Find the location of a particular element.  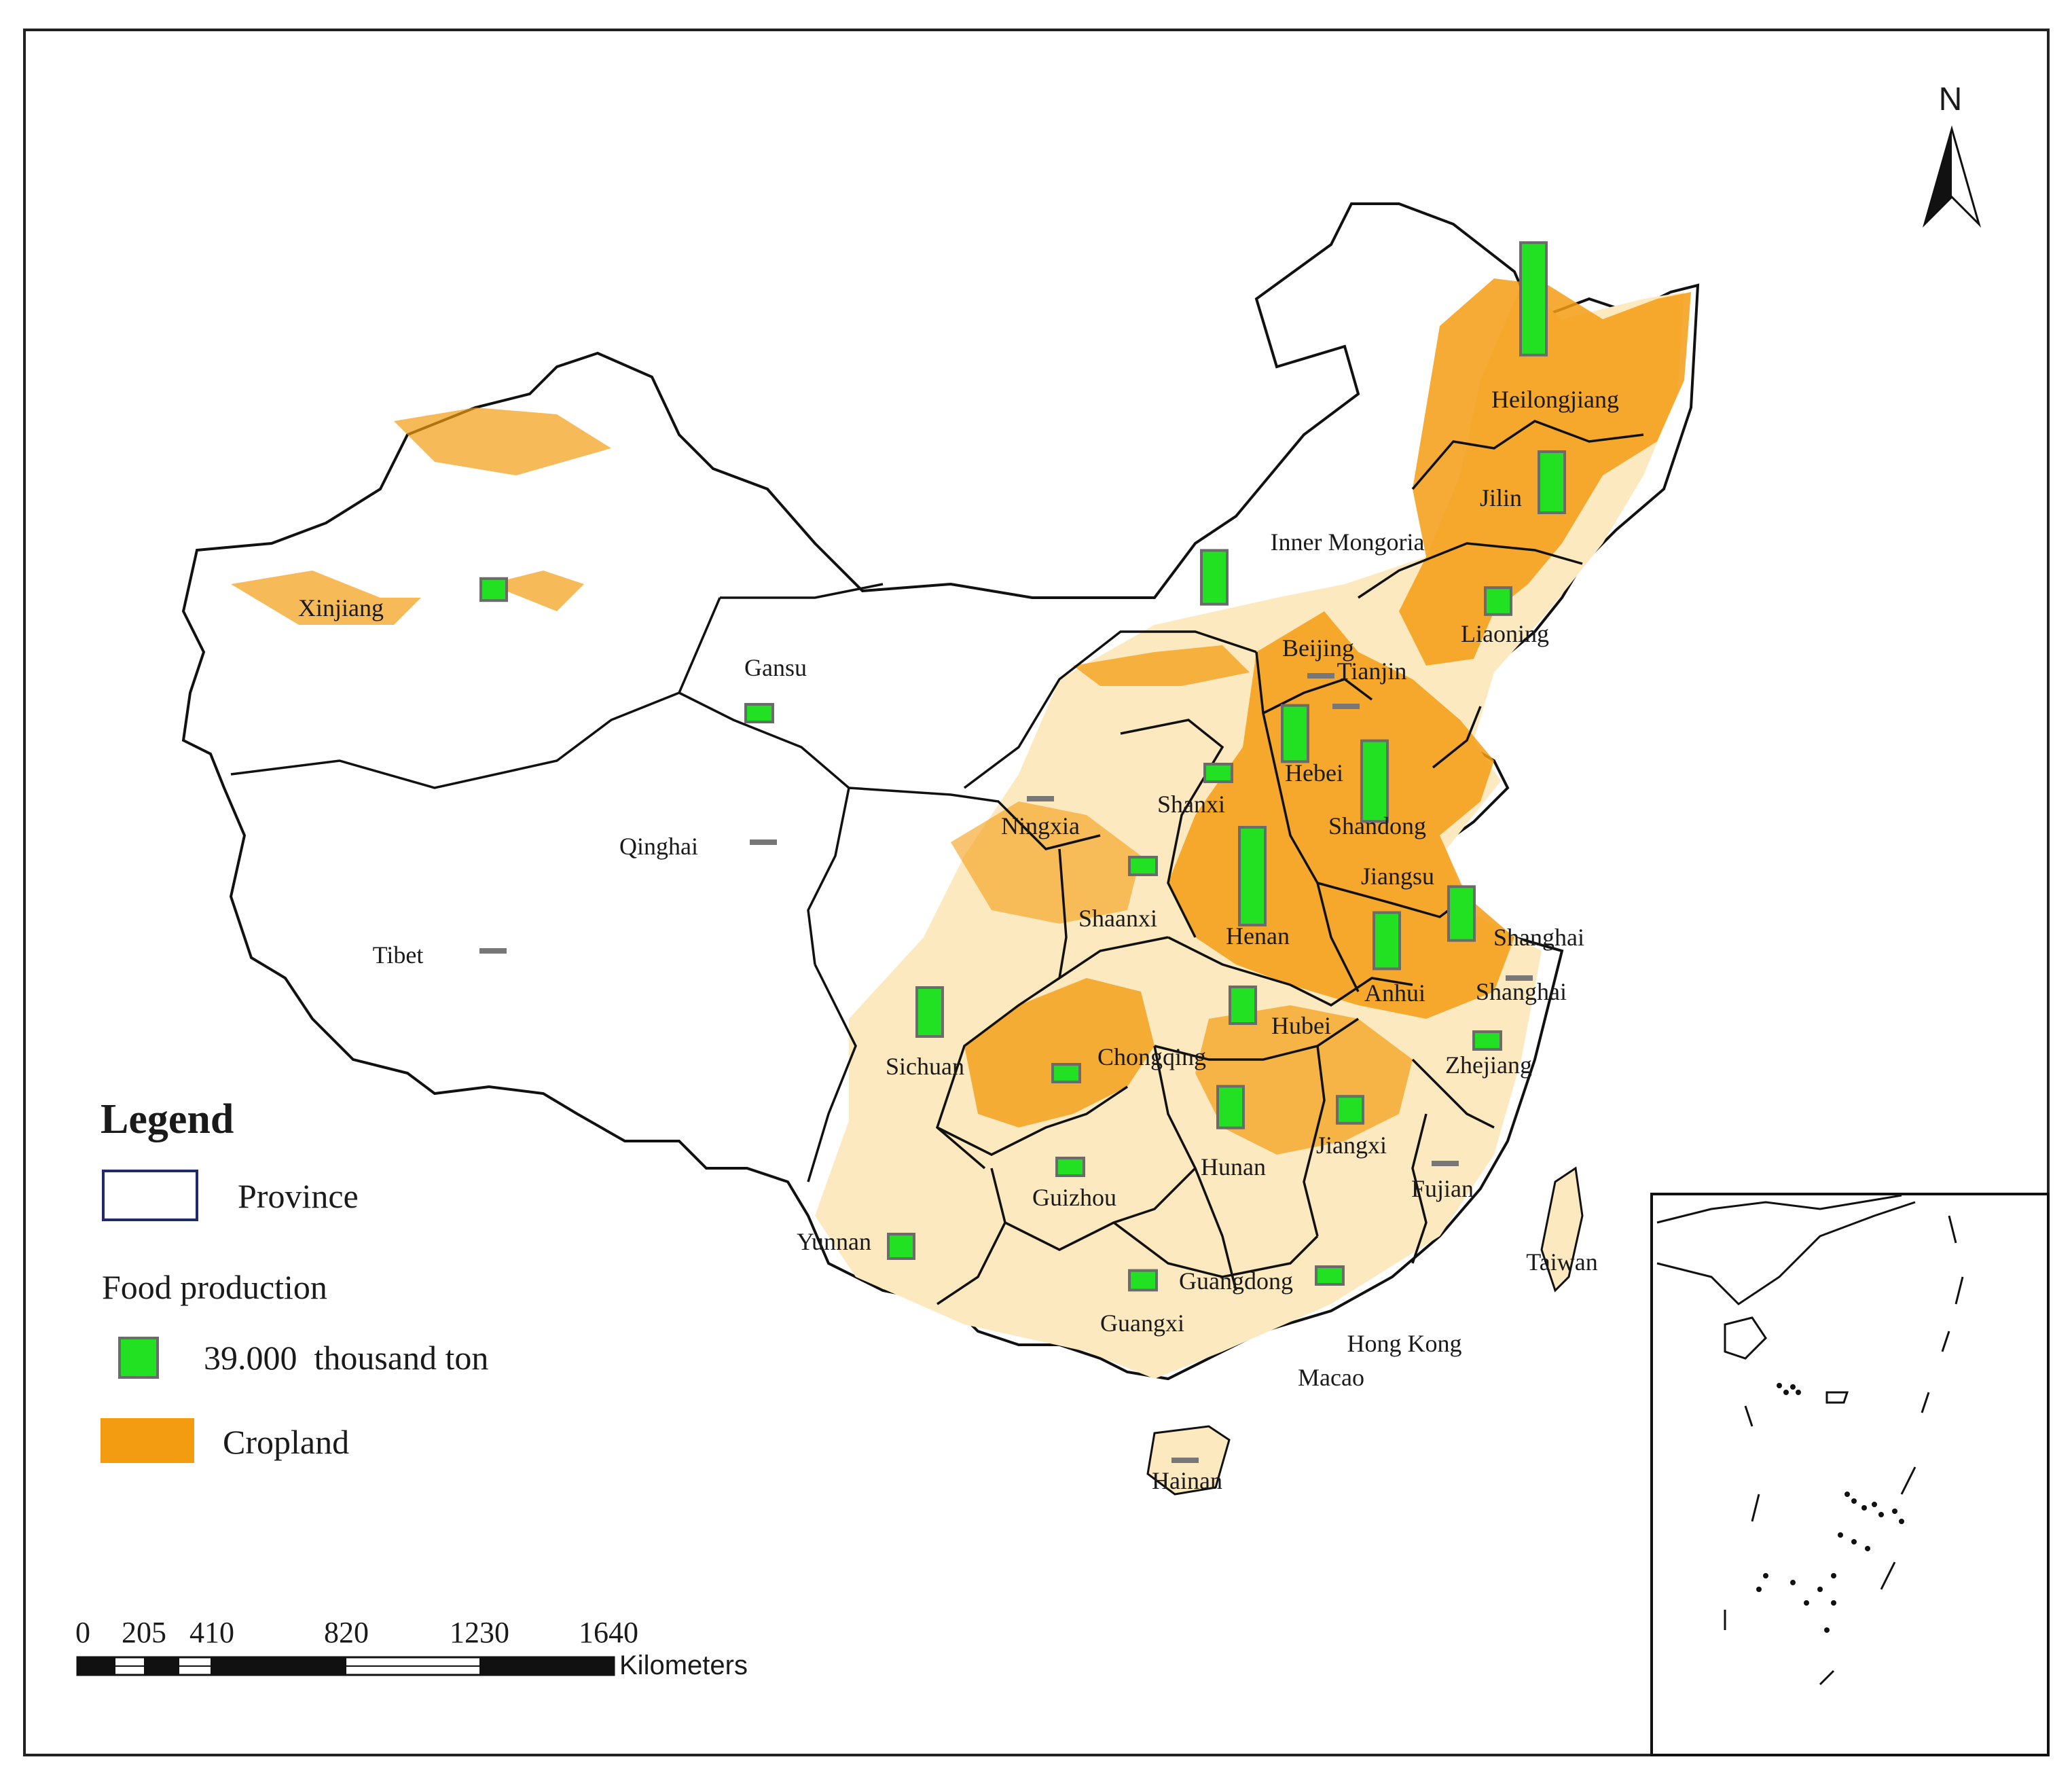

cropland-sichuan-basin is located at coordinates (1059, 1052).